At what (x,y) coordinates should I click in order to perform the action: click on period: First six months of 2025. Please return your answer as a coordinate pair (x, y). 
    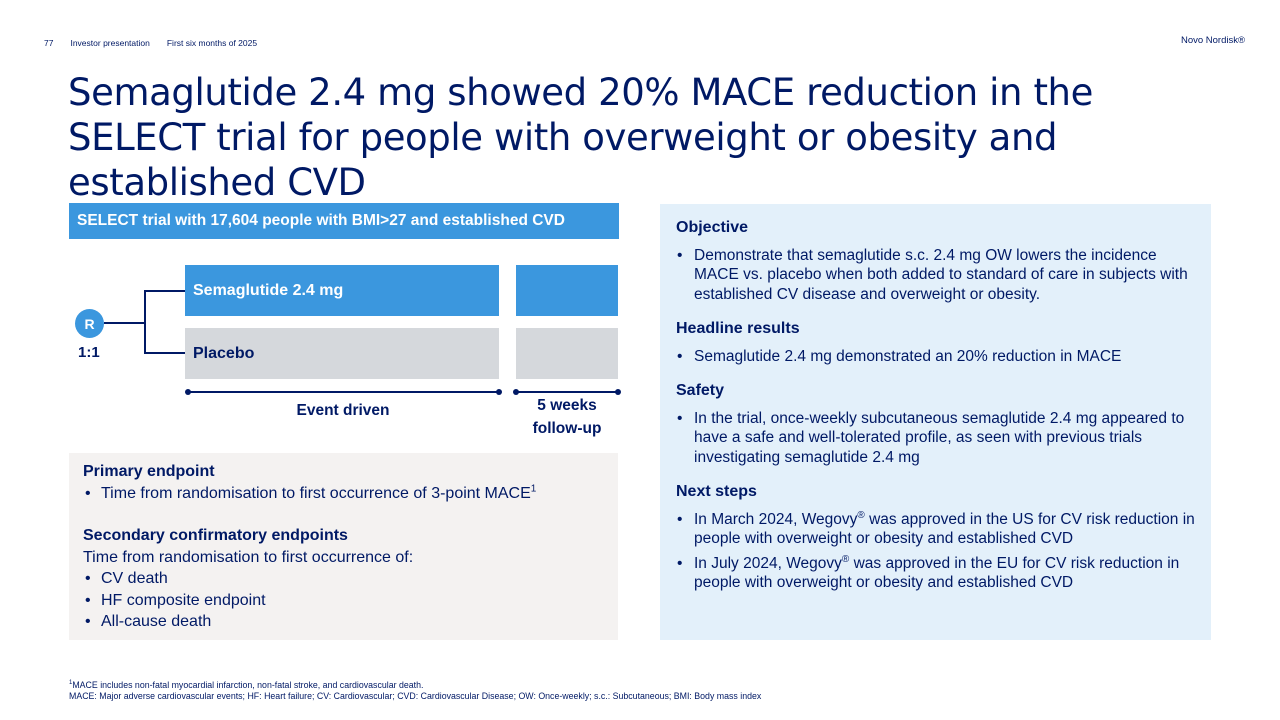
    Looking at the image, I should click on (212, 43).